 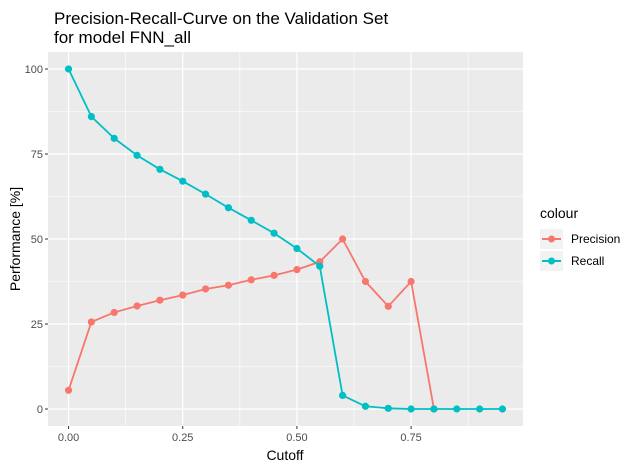 What do you see at coordinates (551, 261) in the screenshot?
I see `legend-marker-recall` at bounding box center [551, 261].